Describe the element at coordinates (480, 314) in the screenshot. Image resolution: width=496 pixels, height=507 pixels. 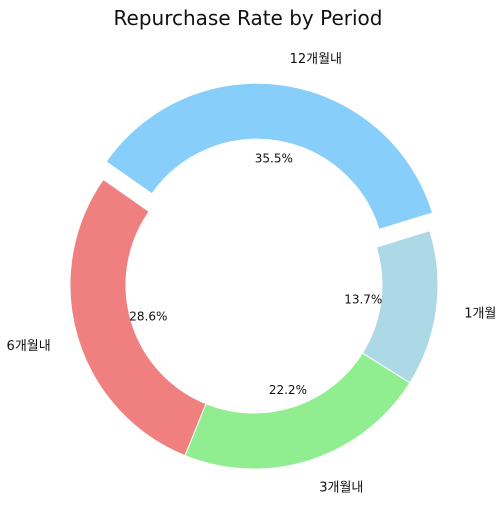
I see `category-label-2: 1개월내` at that location.